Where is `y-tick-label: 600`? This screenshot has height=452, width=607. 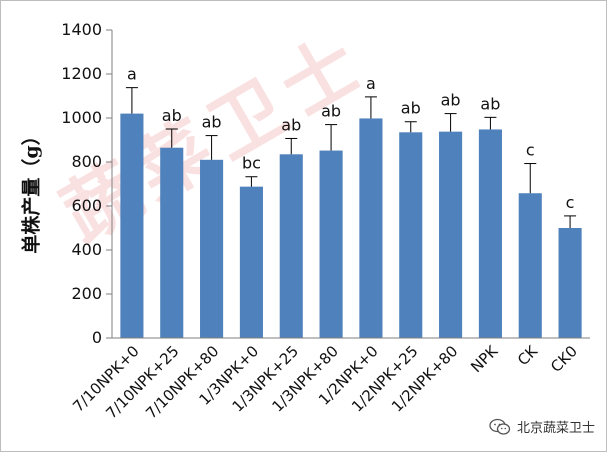
y-tick-label: 600 is located at coordinates (86, 205).